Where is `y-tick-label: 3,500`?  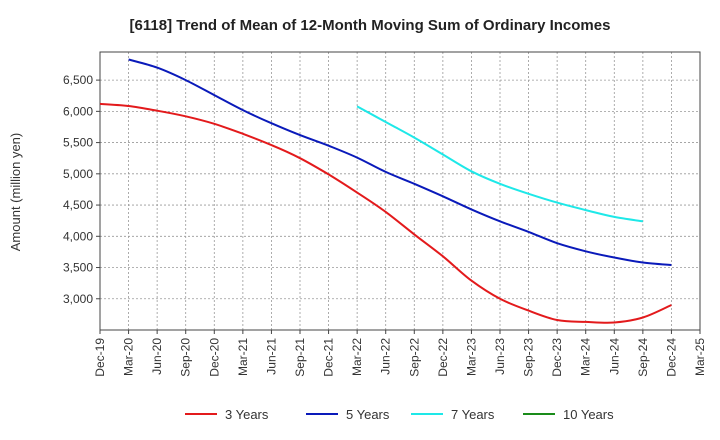
y-tick-label: 3,500 is located at coordinates (78, 268).